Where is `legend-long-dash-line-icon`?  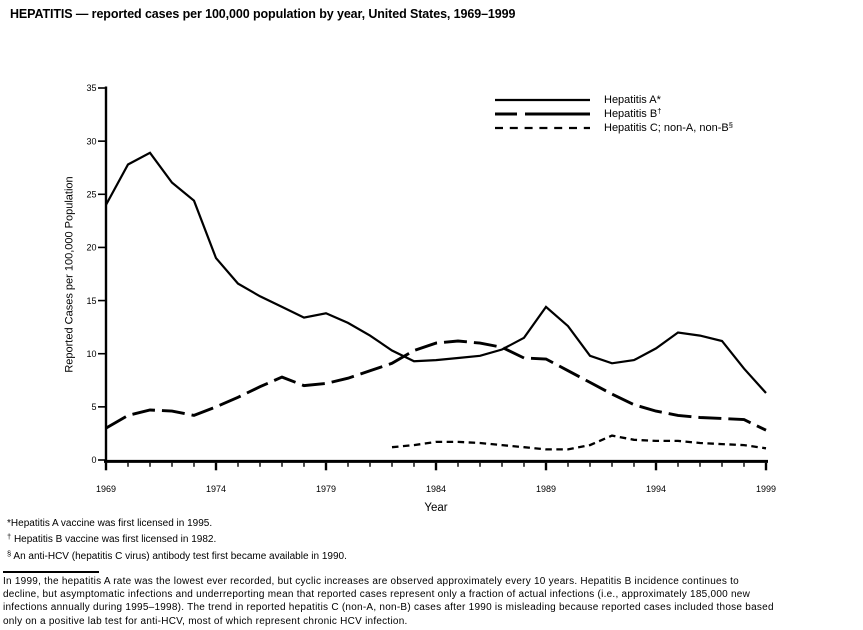
legend-long-dash-line-icon is located at coordinates (542, 114).